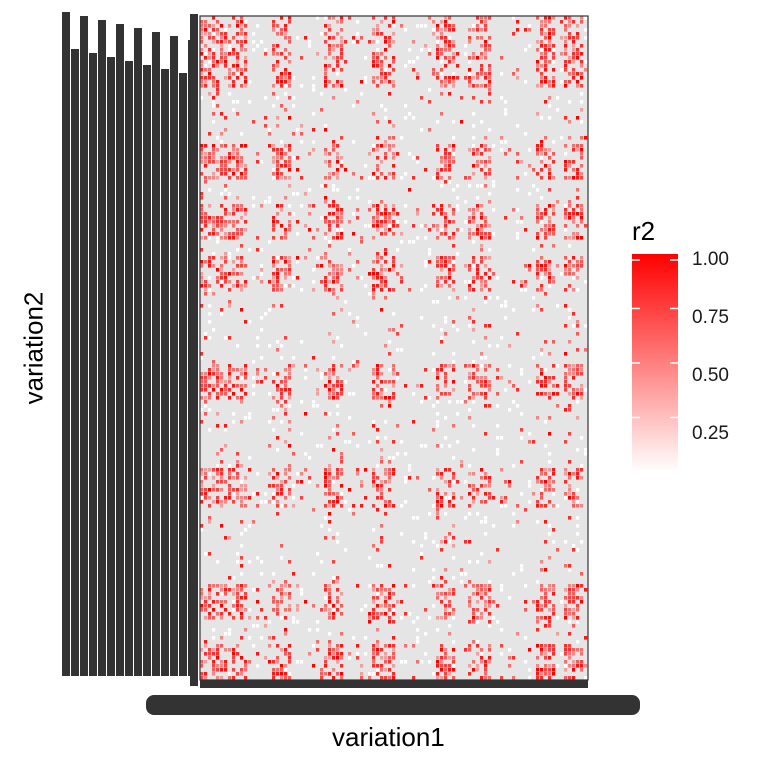  I want to click on x-tick-marks, so click(394, 684).